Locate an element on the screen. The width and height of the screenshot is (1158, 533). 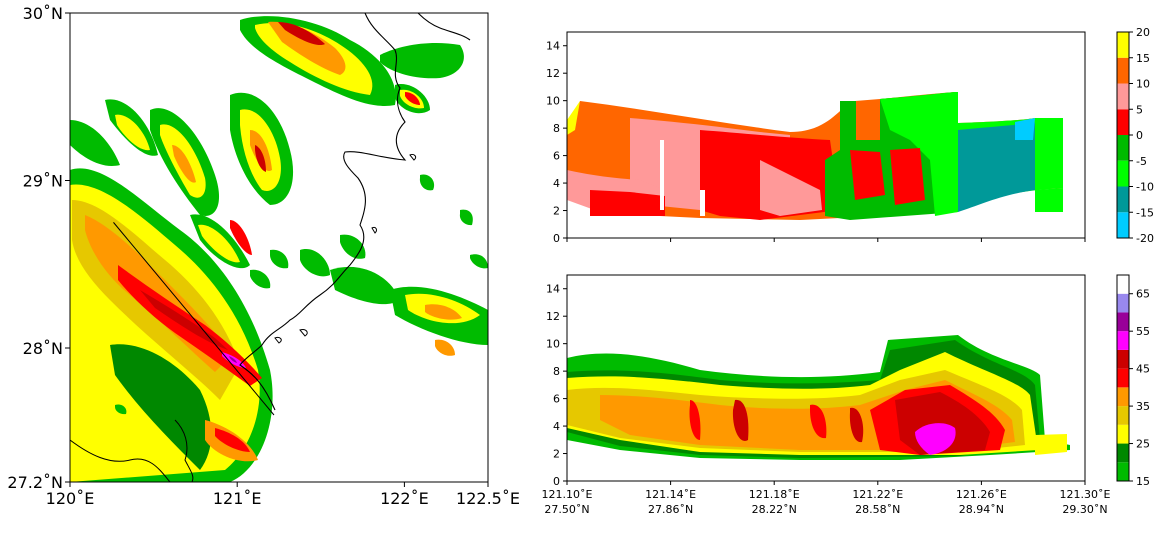
colorbar-tick-label: -20 is located at coordinates (1145, 238).